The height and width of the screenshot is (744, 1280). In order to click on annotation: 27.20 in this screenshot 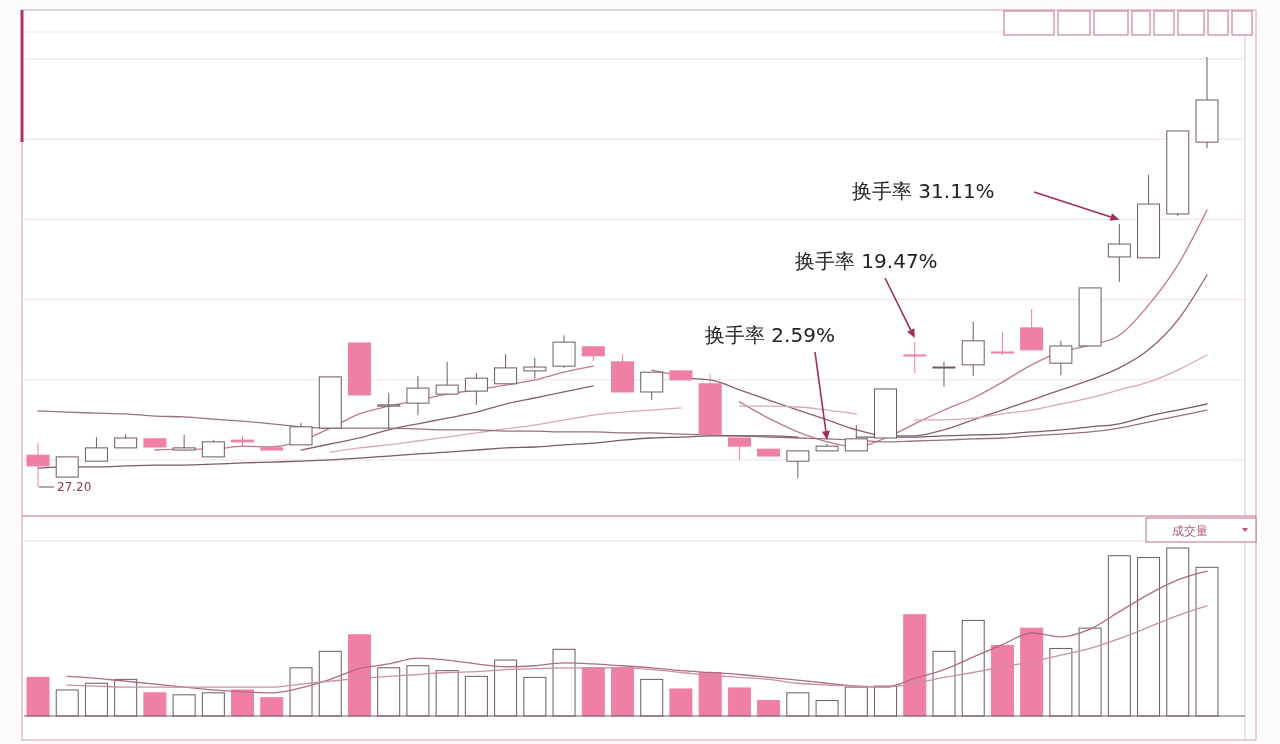, I will do `click(74, 487)`.